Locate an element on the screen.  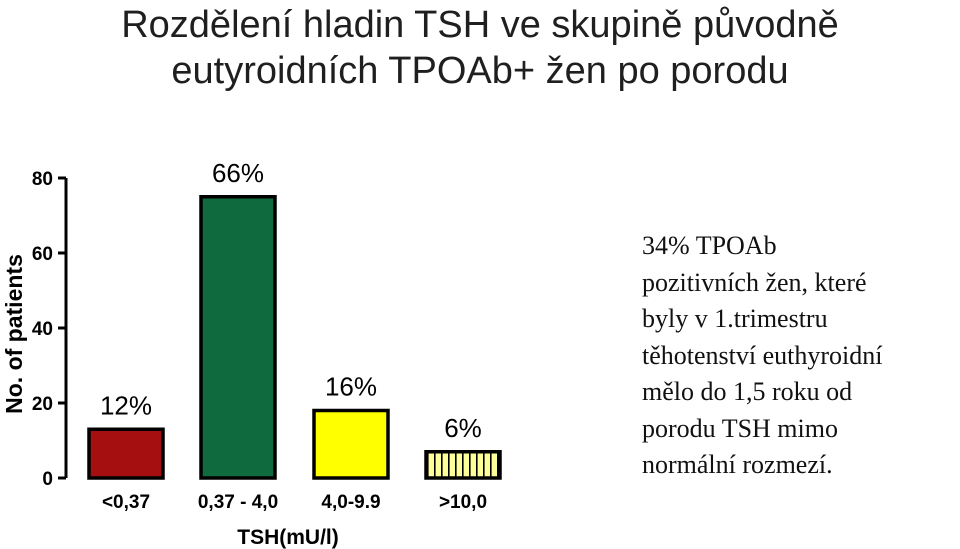
bar-percent-label: 66% is located at coordinates (238, 173).